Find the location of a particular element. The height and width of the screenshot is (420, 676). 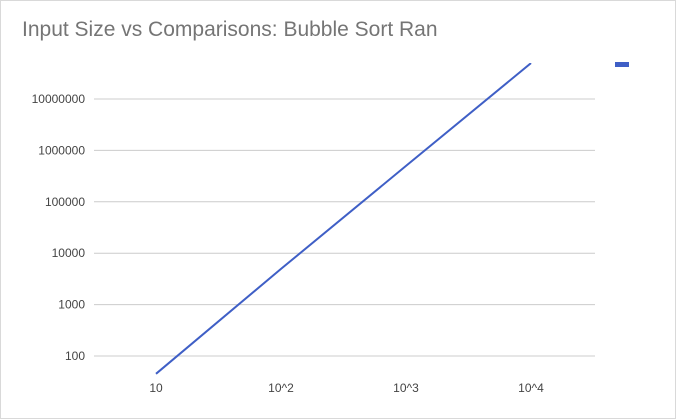

y-tick-label: 10000000 is located at coordinates (59, 99).